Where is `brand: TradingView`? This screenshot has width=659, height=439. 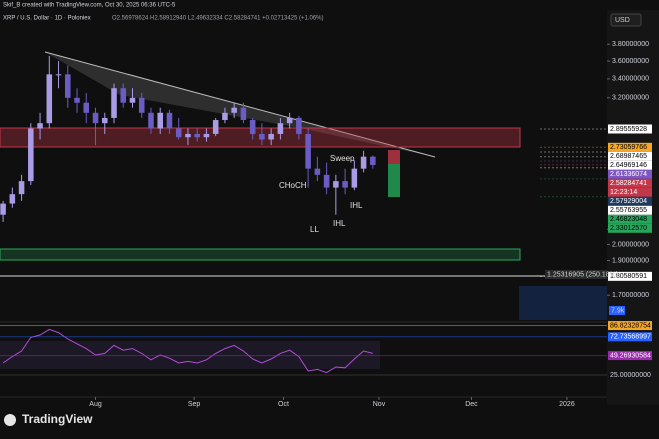 brand: TradingView is located at coordinates (57, 419).